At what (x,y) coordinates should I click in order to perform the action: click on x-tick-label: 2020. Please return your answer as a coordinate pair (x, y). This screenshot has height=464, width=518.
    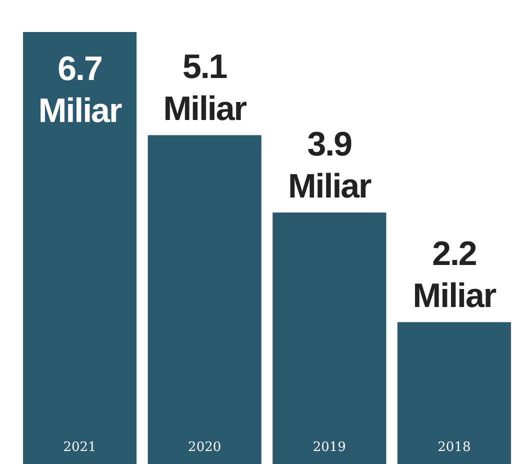
    Looking at the image, I should click on (205, 447).